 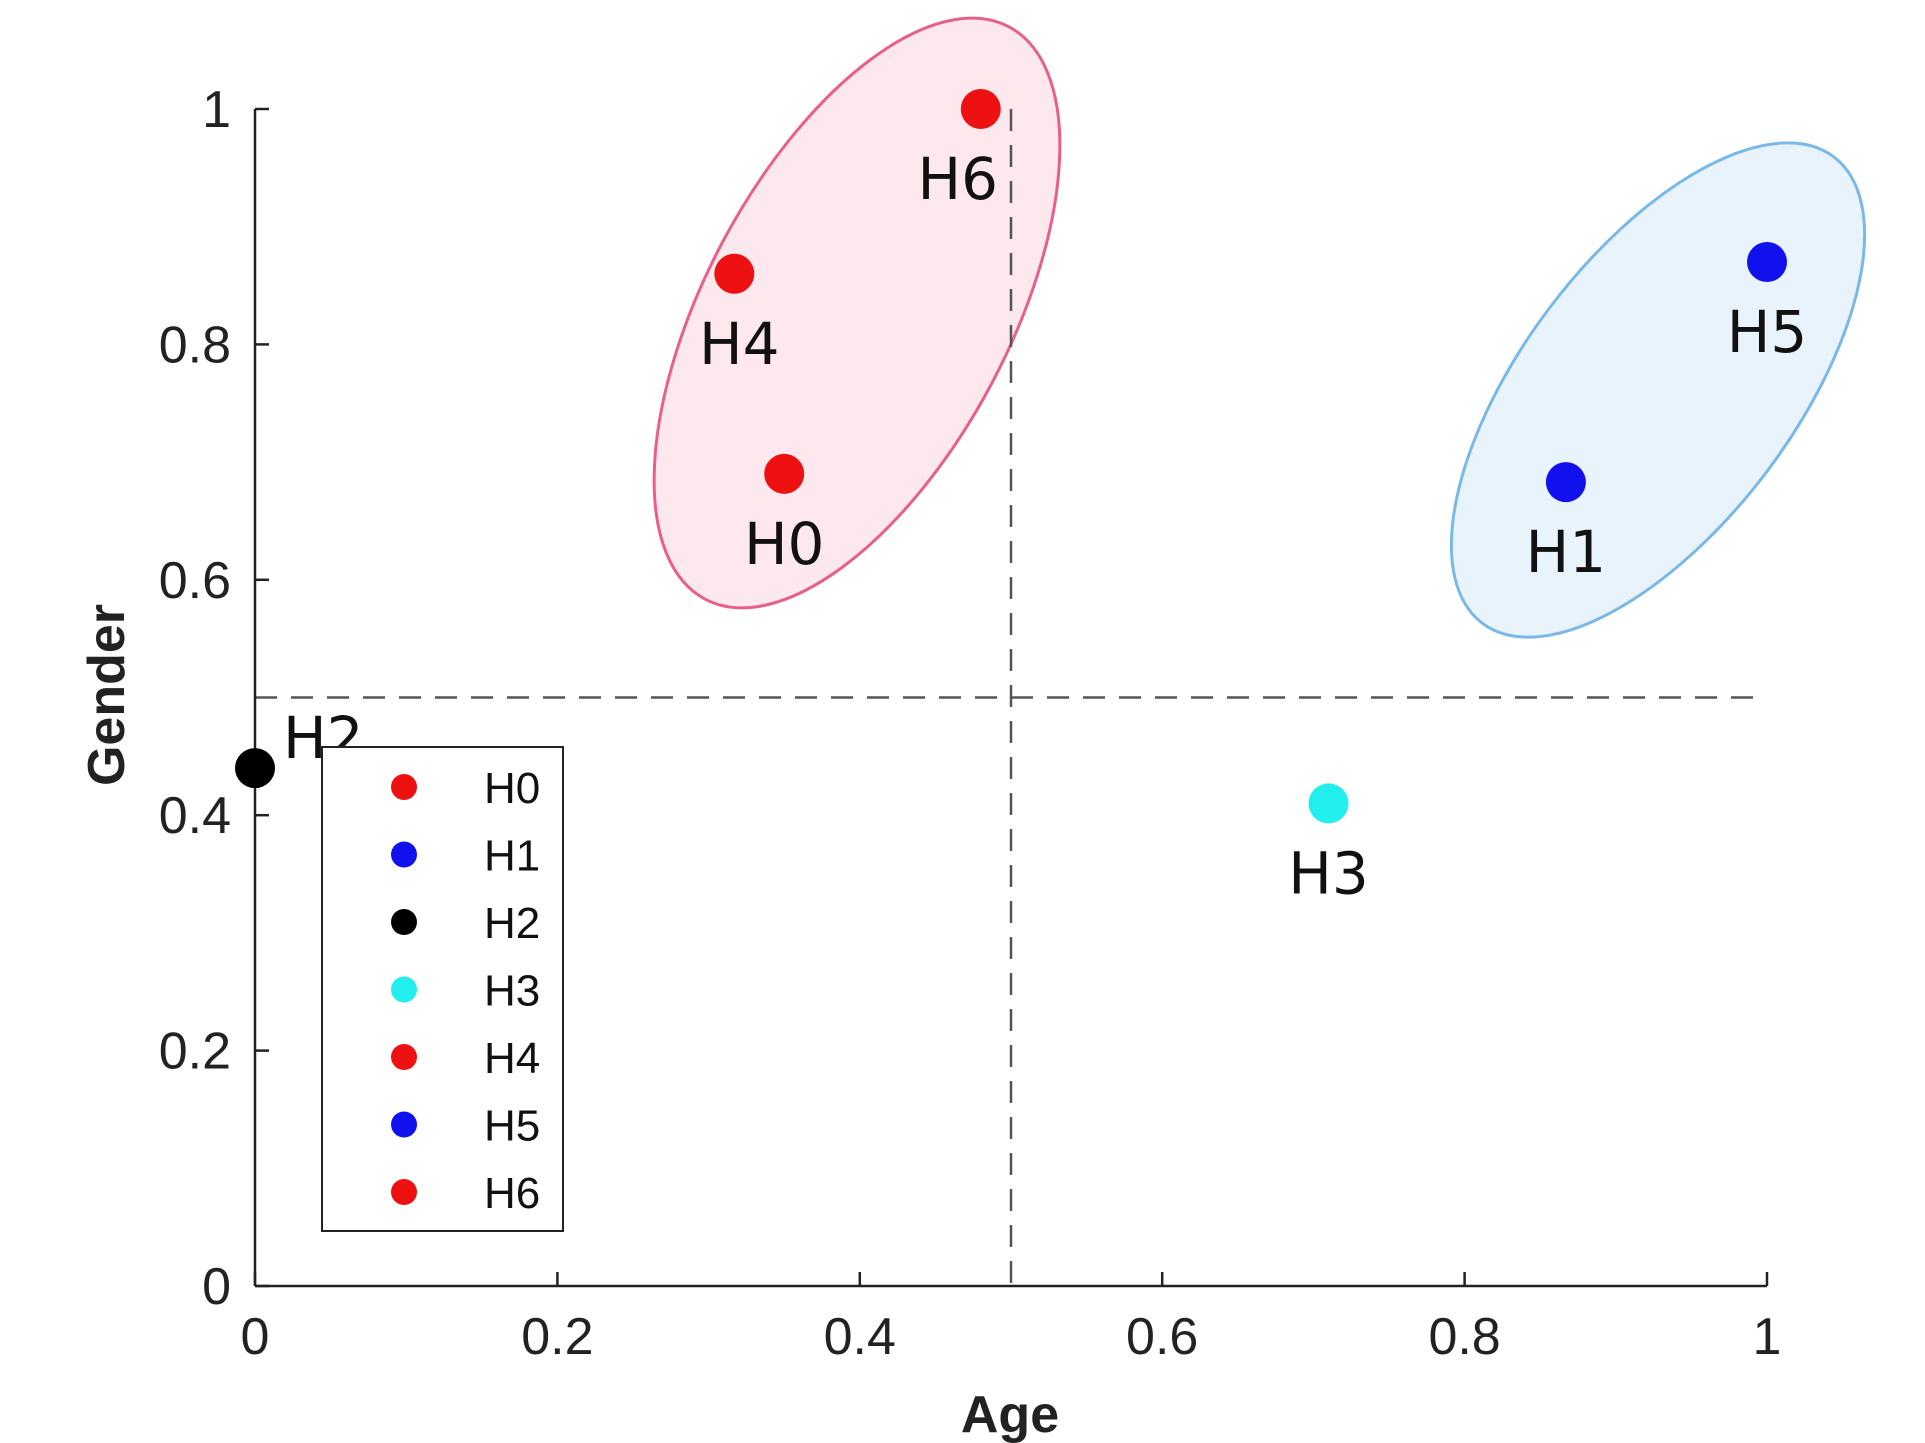 What do you see at coordinates (1566, 552) in the screenshot?
I see `point-label-h1: H1` at bounding box center [1566, 552].